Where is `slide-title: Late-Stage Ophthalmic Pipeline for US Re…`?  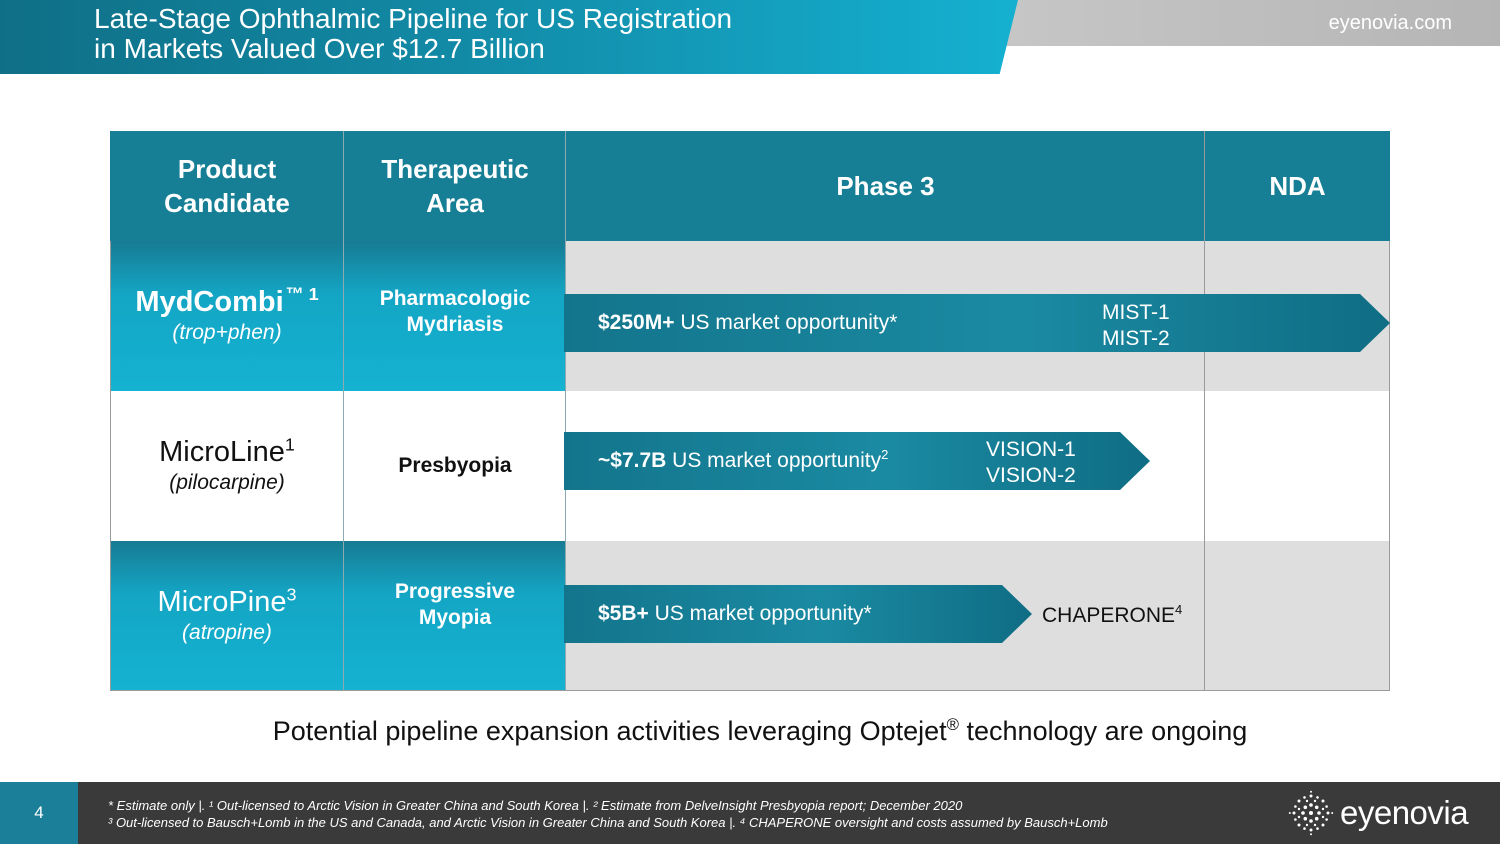
slide-title: Late-Stage Ophthalmic Pipeline for US Re… is located at coordinates (413, 34).